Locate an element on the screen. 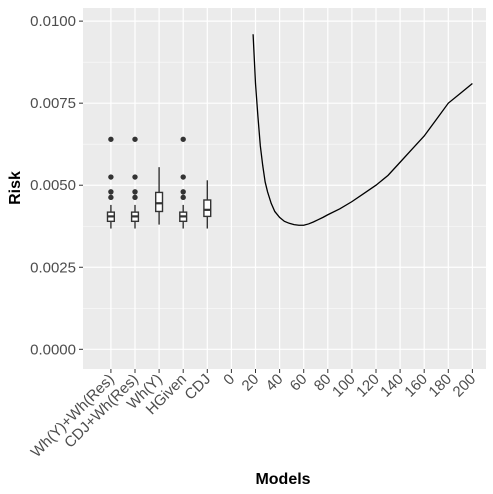 The image size is (493, 494). y-tick-label: 0.0050 is located at coordinates (53, 185).